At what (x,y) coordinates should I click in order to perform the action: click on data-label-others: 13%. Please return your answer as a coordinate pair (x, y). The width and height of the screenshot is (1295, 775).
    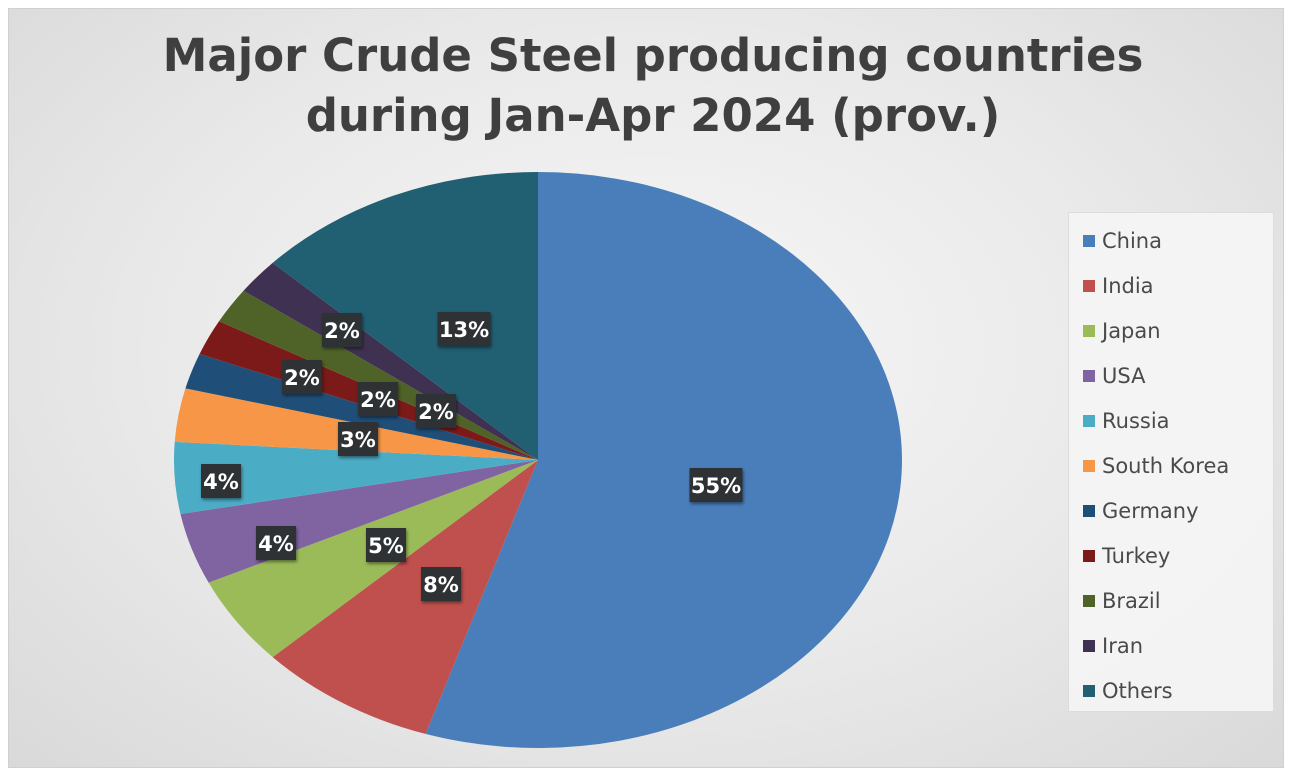
    Looking at the image, I should click on (464, 329).